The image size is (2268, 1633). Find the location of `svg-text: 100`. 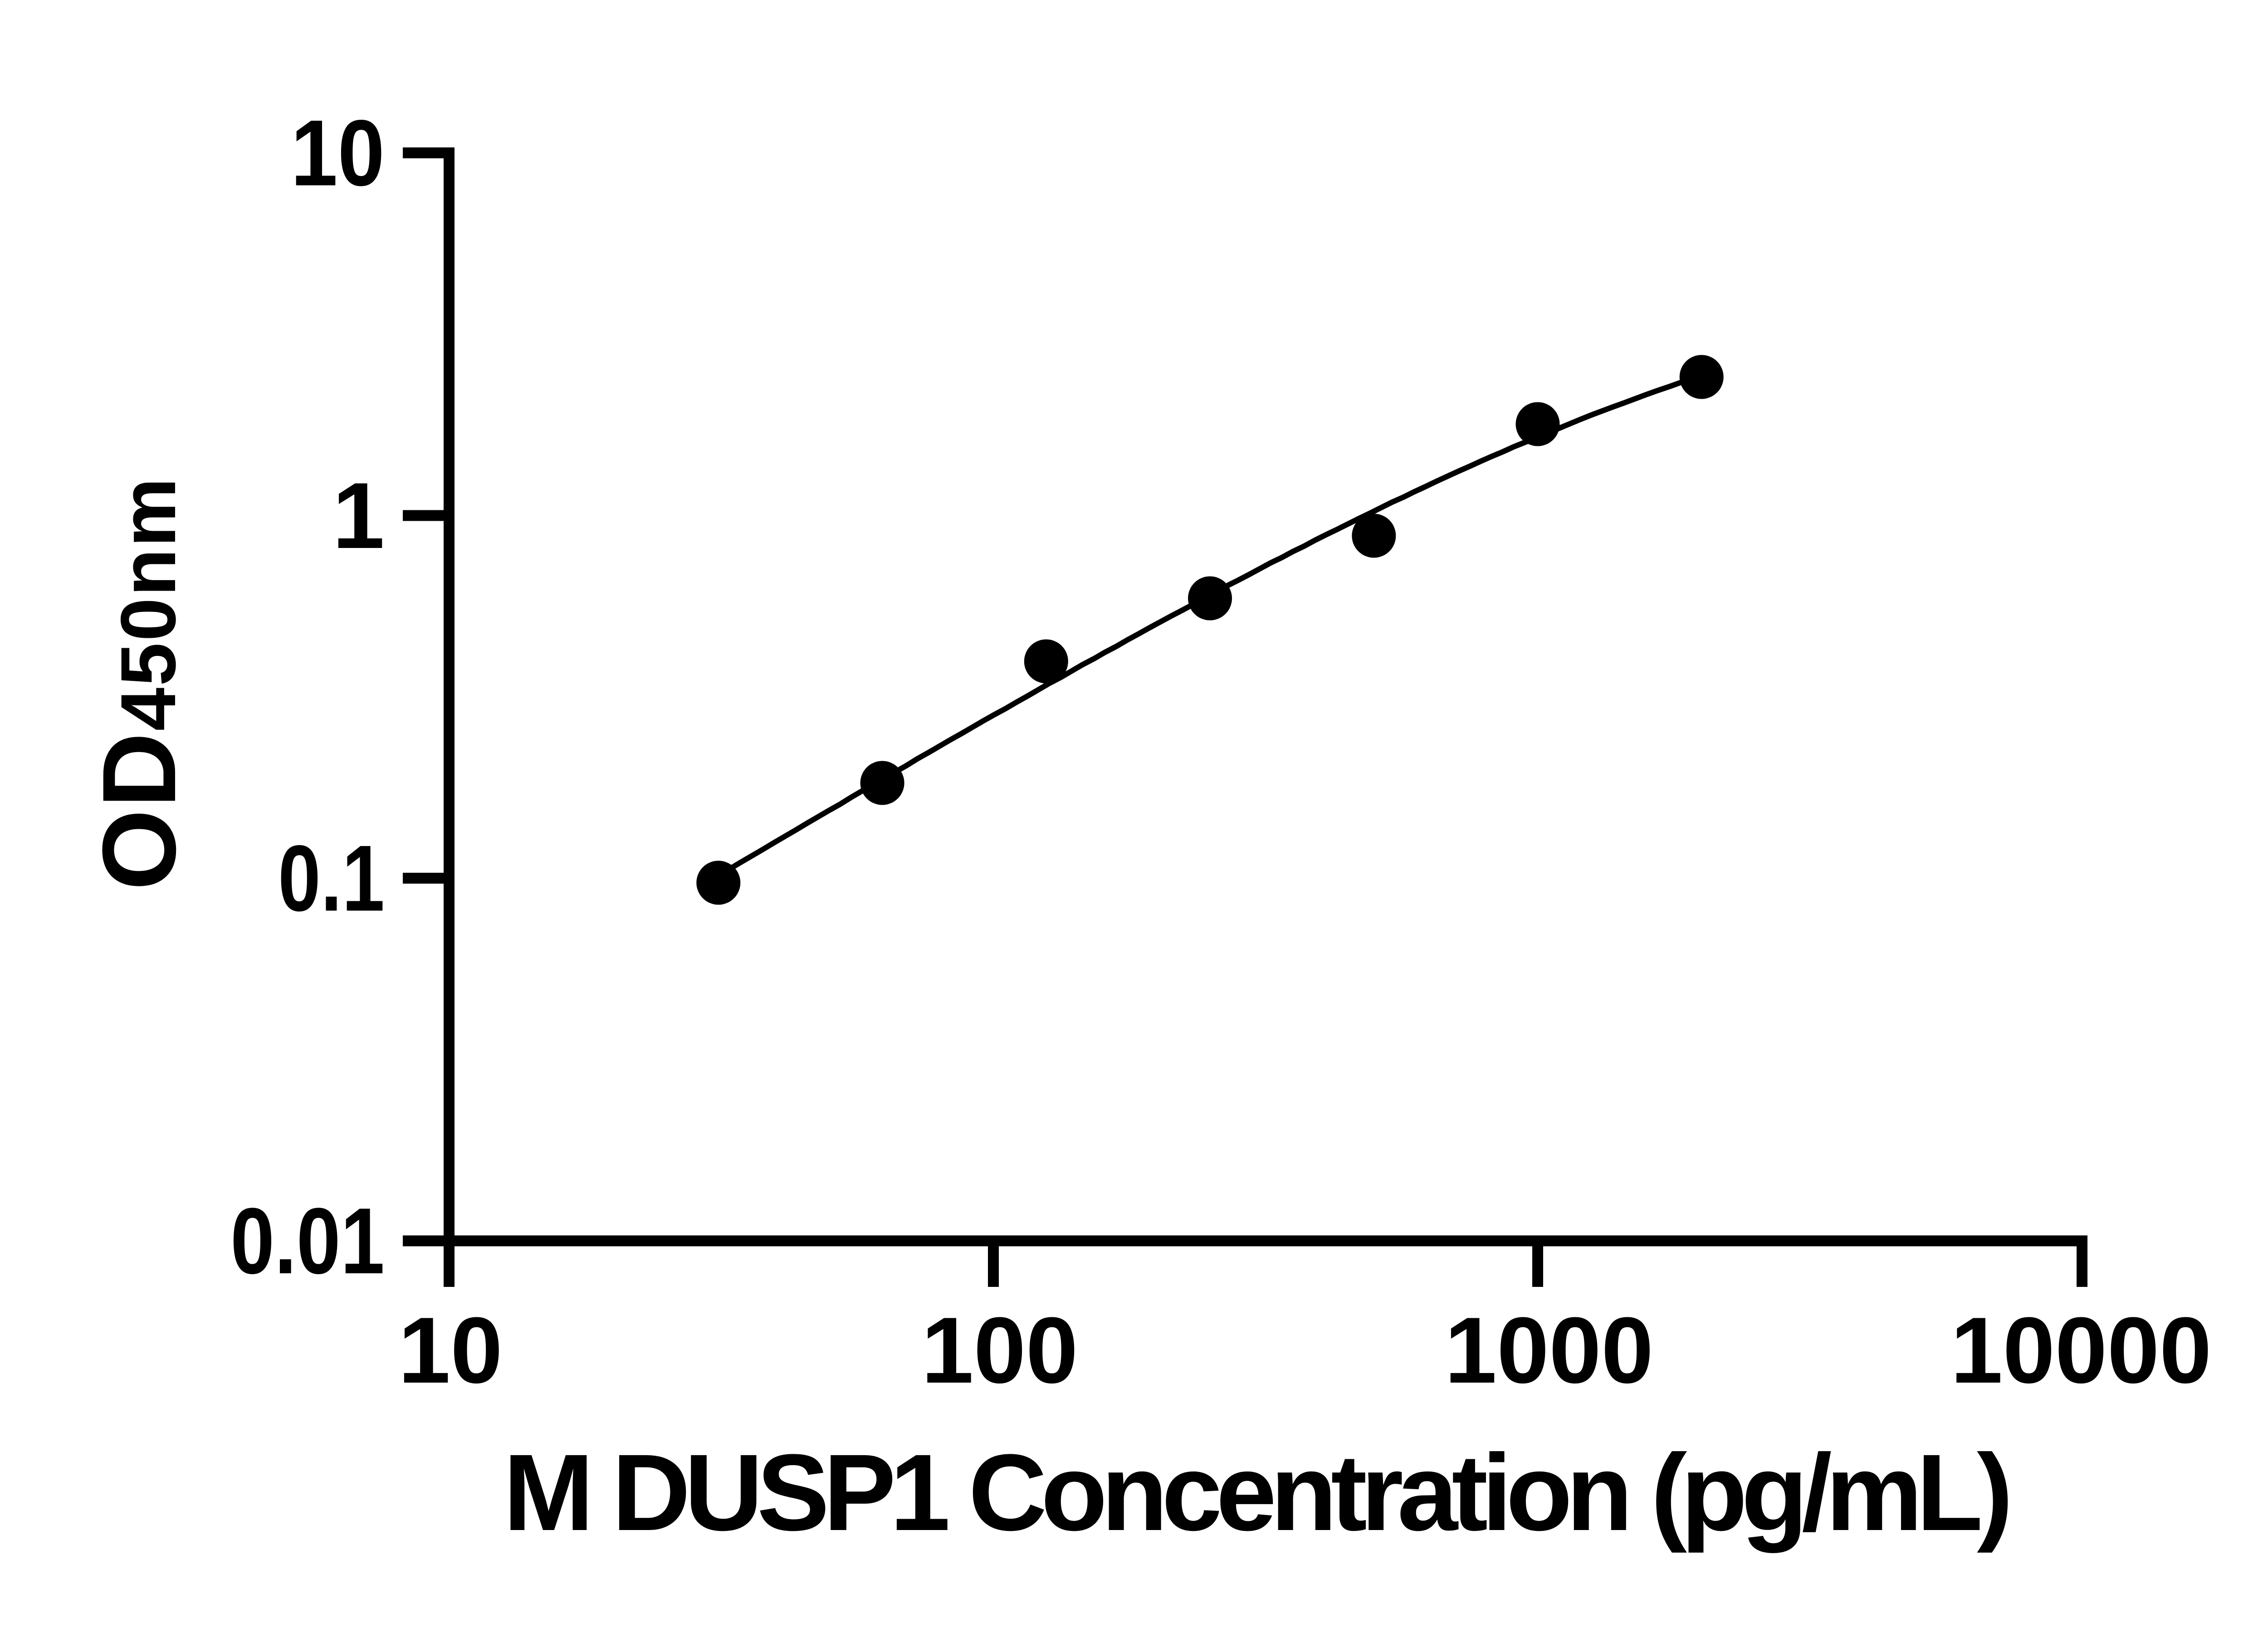

svg-text: 100 is located at coordinates (999, 1350).